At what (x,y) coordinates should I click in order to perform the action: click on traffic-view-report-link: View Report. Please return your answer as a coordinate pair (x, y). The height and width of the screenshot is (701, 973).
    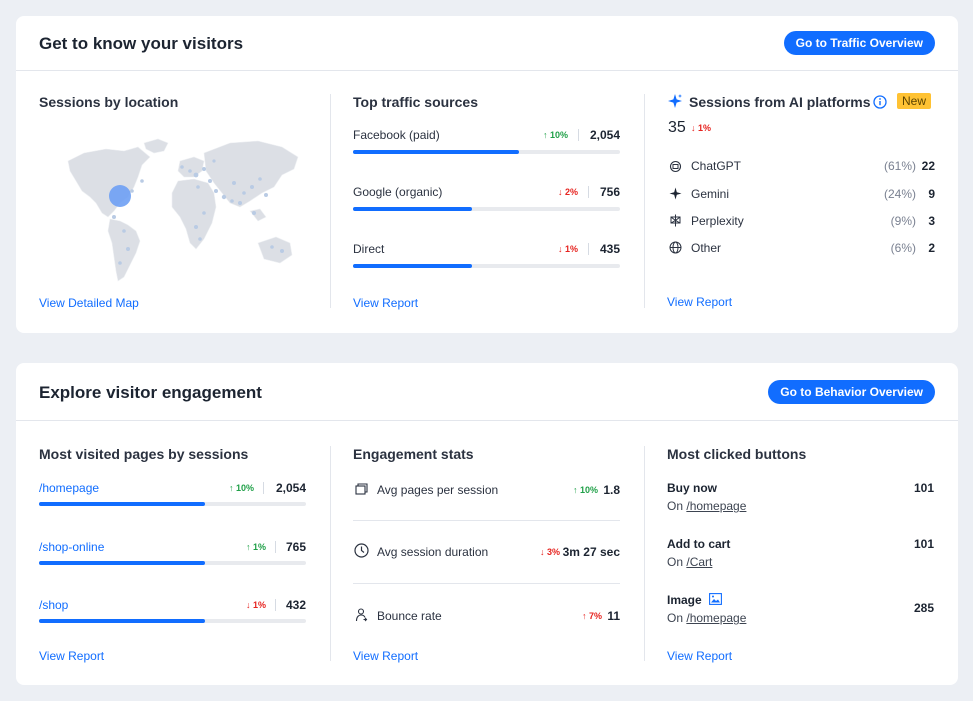
    Looking at the image, I should click on (386, 303).